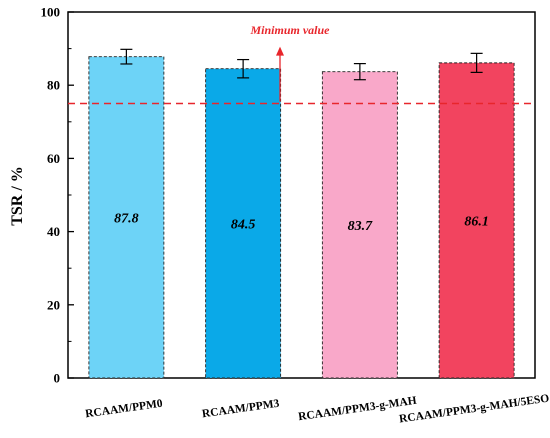  I want to click on data-labels: 87.8 84.5 83.7 86.1, so click(301, 222).